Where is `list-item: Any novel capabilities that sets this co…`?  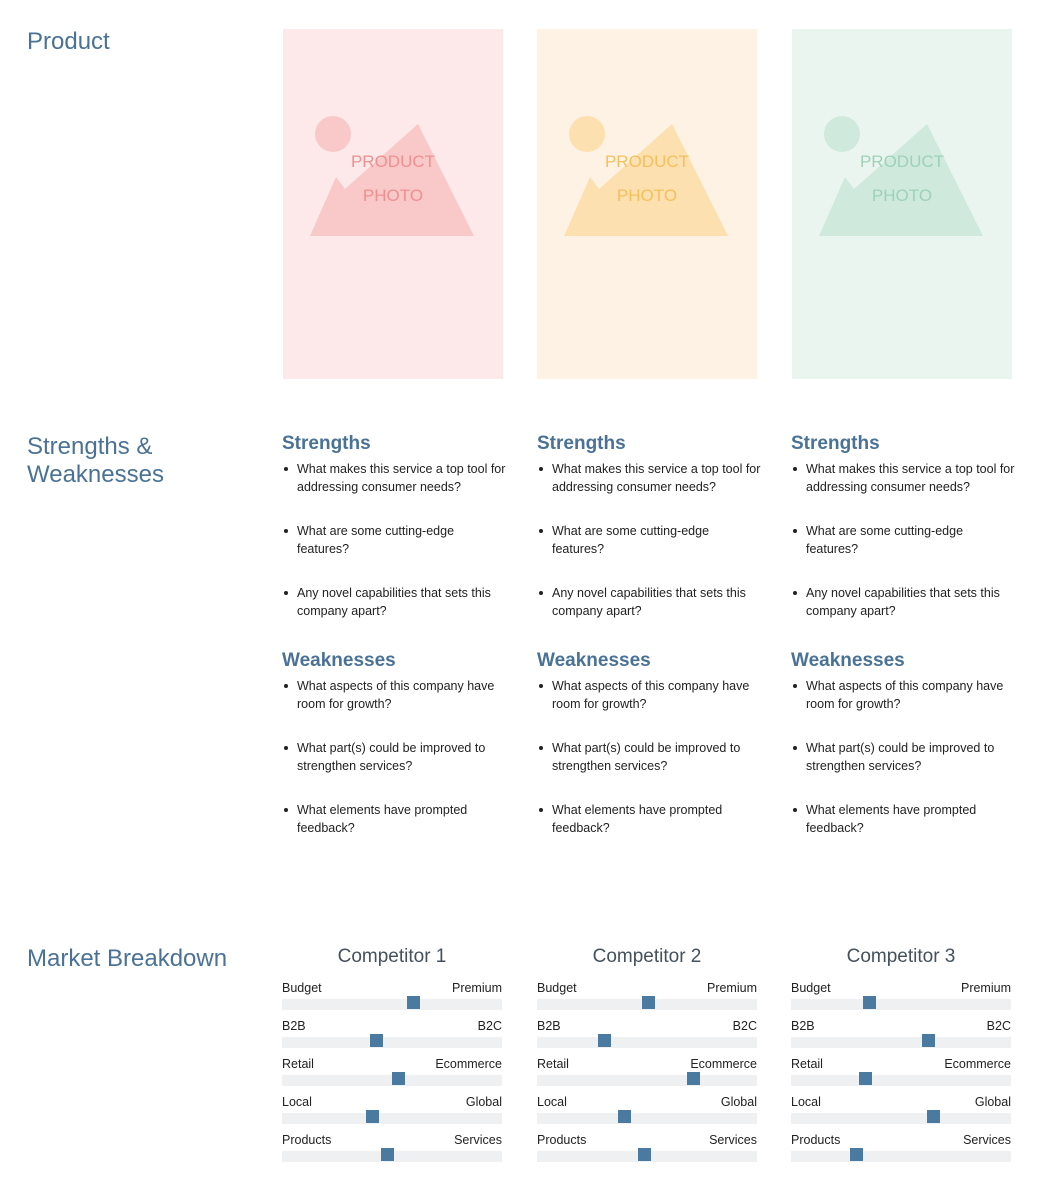 list-item: Any novel capabilities that sets this co… is located at coordinates (649, 602).